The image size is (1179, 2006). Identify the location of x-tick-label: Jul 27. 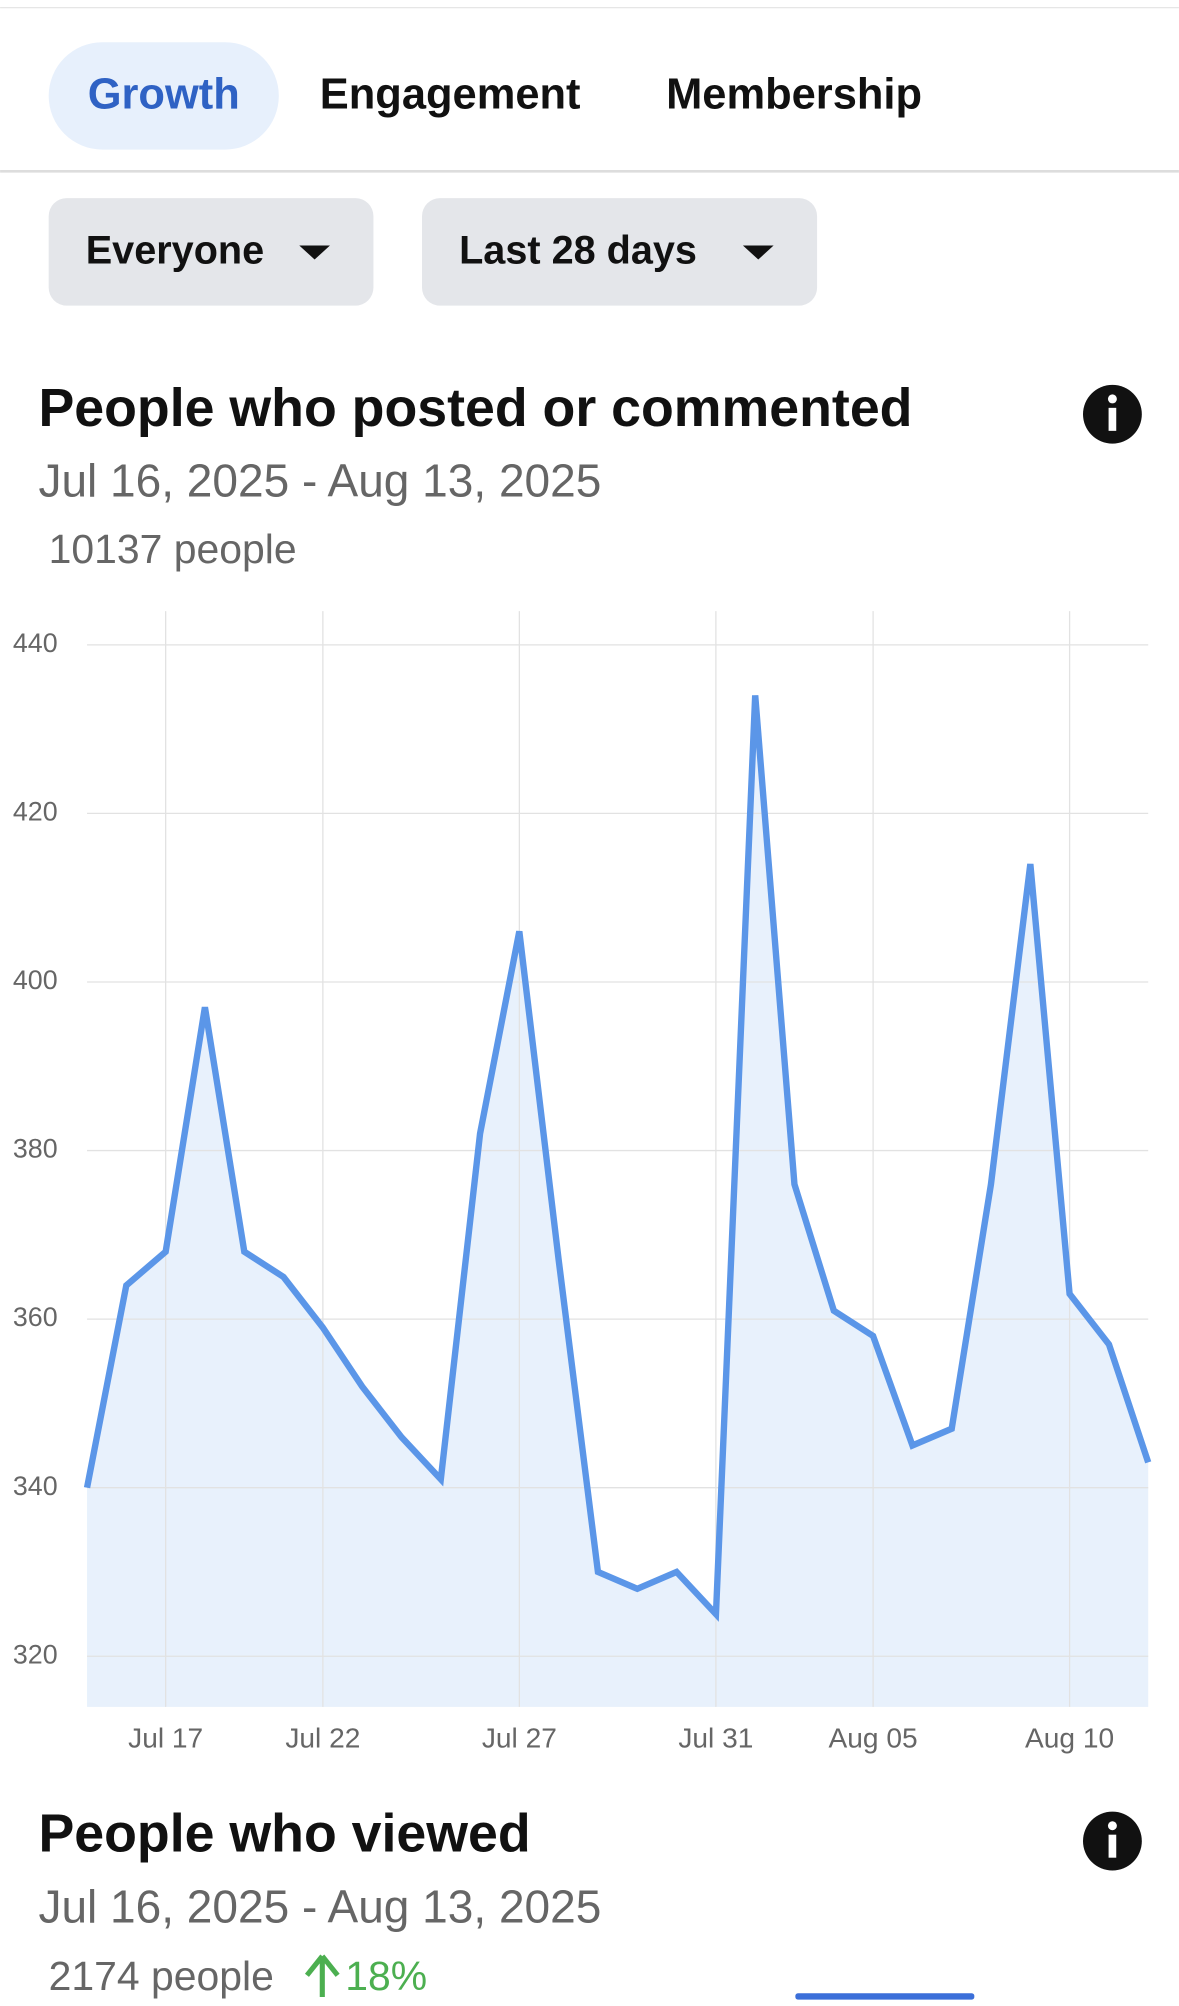
(519, 1737).